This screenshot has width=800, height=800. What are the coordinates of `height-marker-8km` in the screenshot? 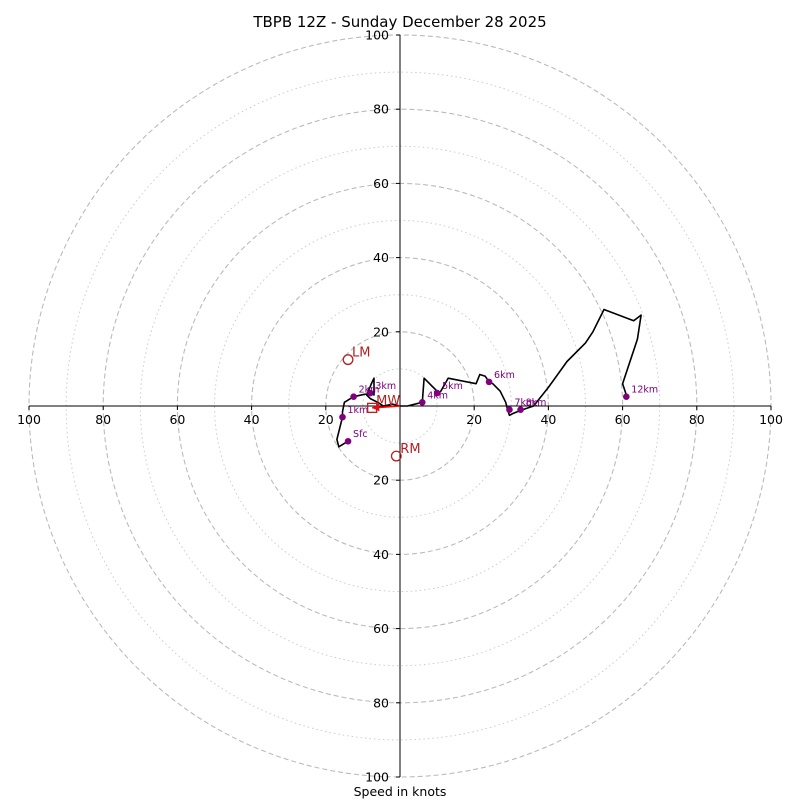 It's located at (520, 410).